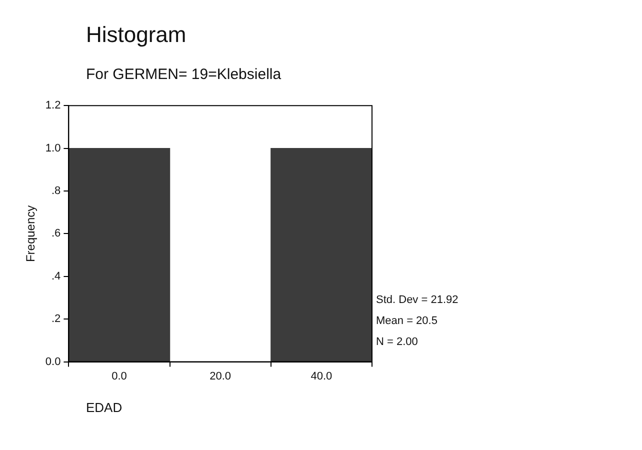  I want to click on y-axis-title: Frequency, so click(31, 233).